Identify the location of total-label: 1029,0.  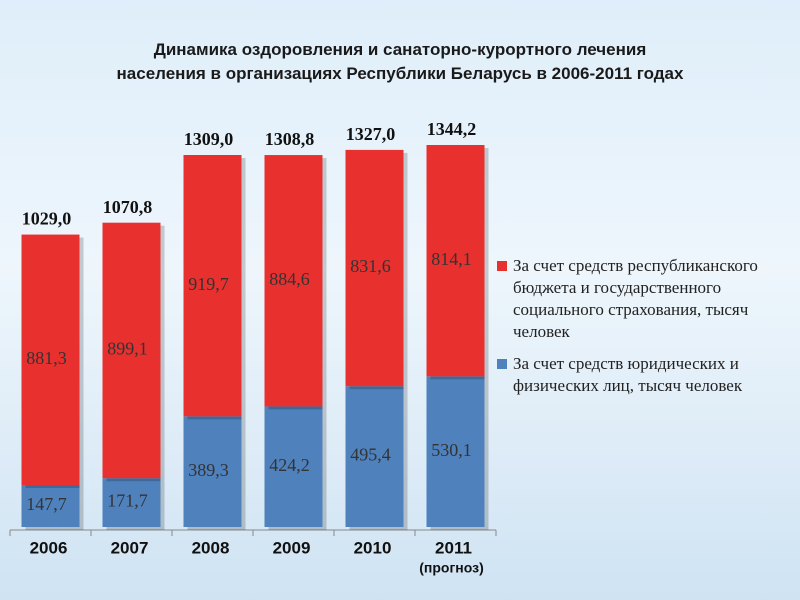
(47, 219).